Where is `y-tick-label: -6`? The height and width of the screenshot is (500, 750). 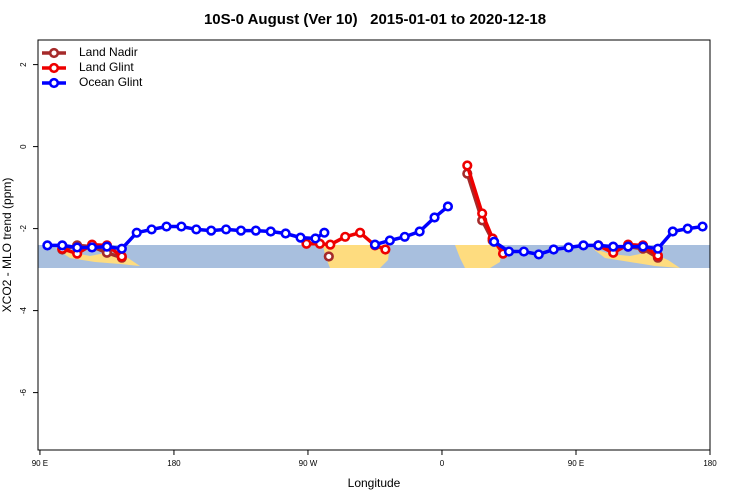
y-tick-label: -6 is located at coordinates (23, 392).